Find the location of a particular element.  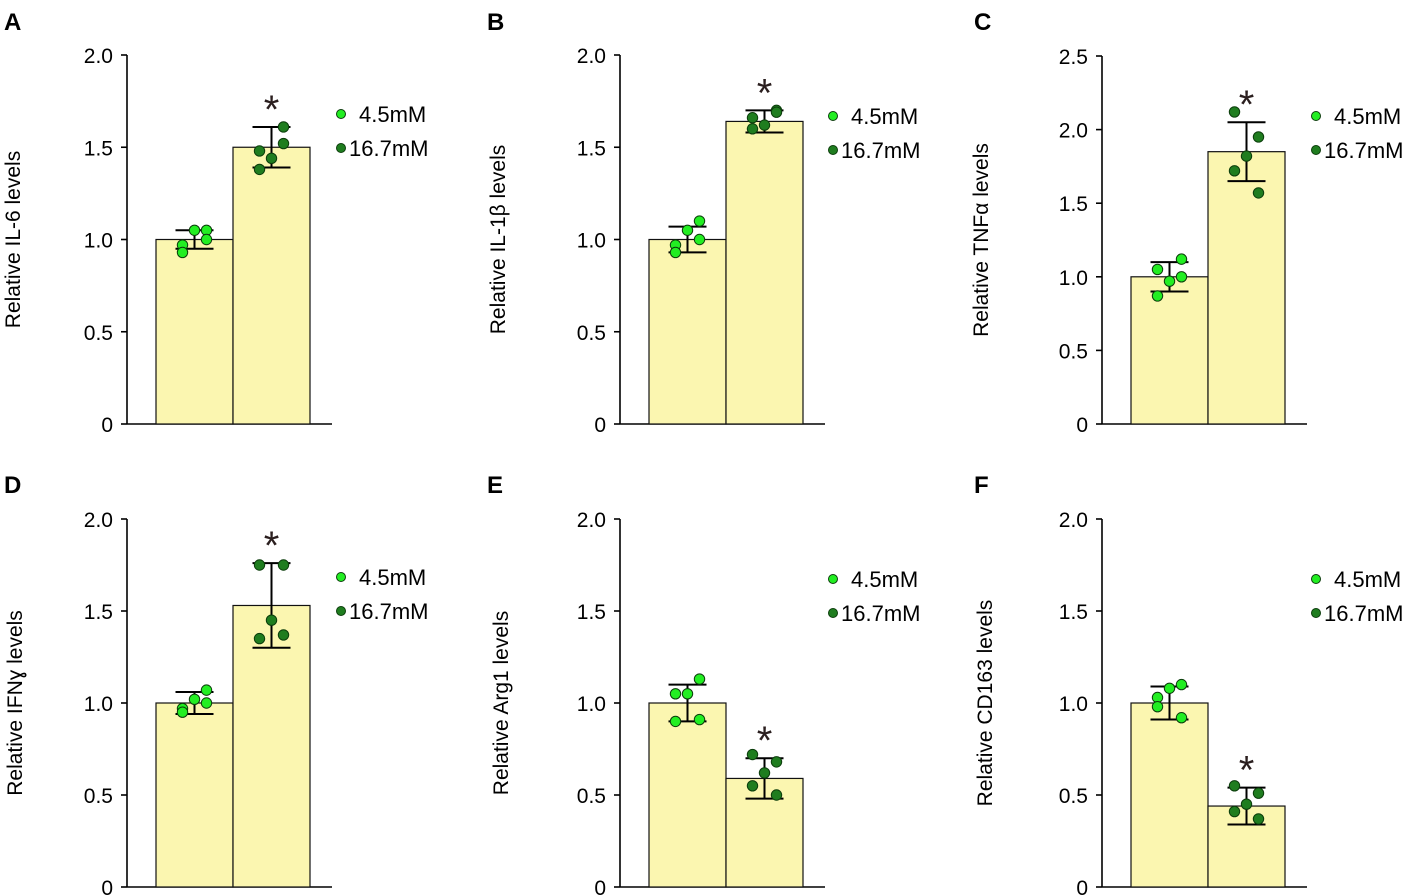

panel-letter: C is located at coordinates (982, 22).